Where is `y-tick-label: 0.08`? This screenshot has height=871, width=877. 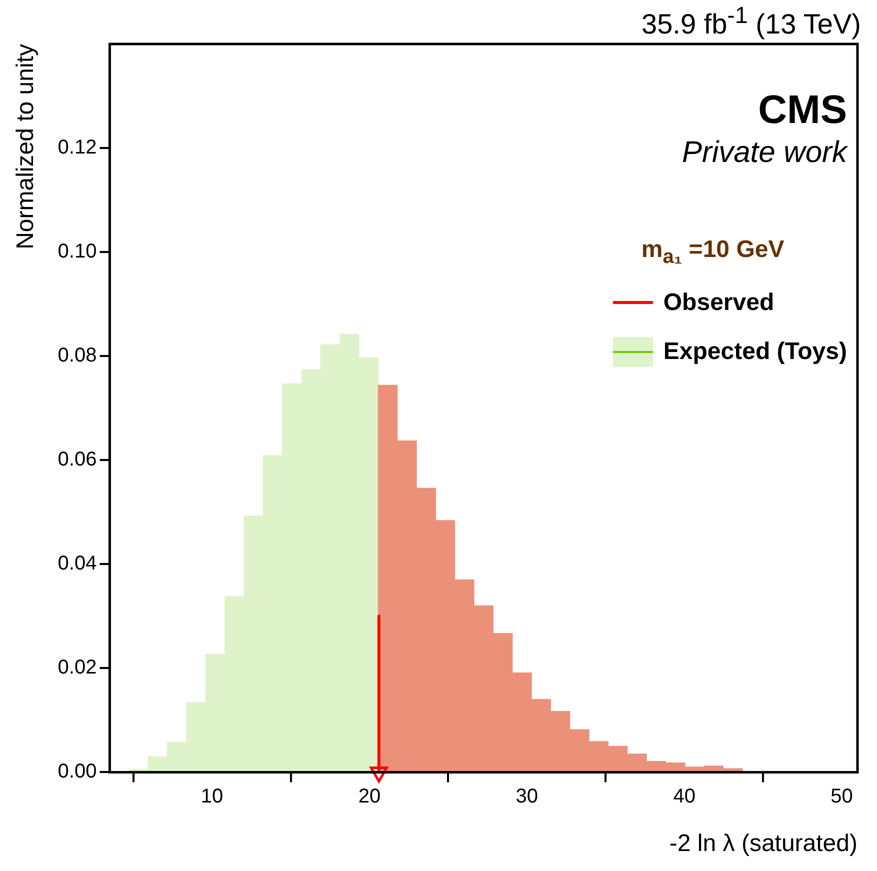 y-tick-label: 0.08 is located at coordinates (77, 355).